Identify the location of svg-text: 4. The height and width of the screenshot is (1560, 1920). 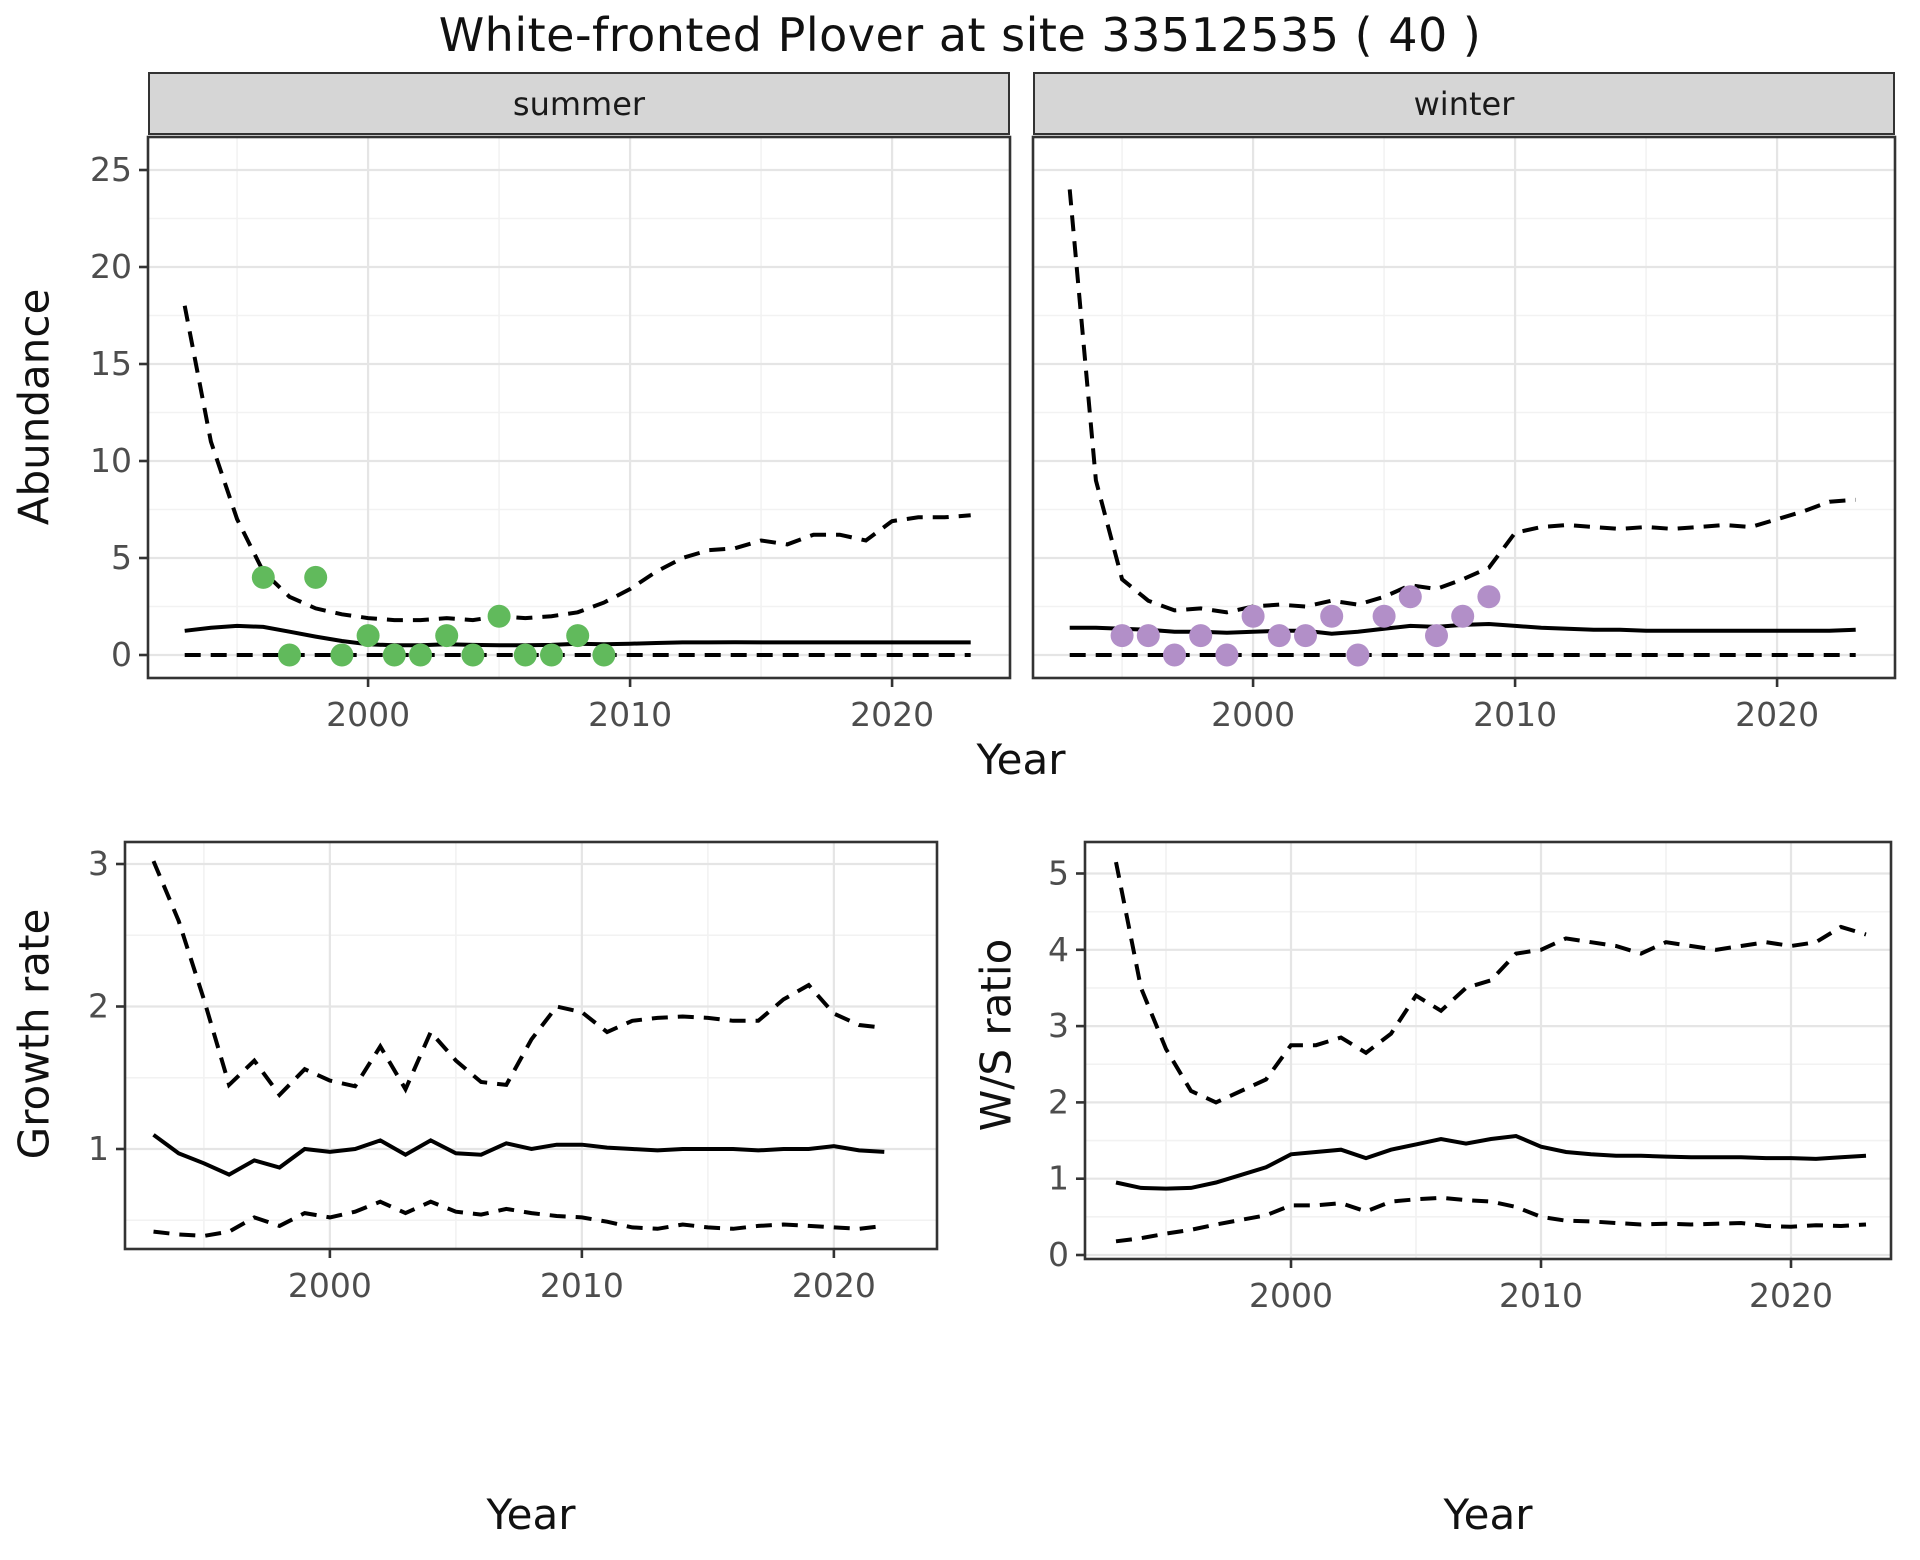
(1058, 949).